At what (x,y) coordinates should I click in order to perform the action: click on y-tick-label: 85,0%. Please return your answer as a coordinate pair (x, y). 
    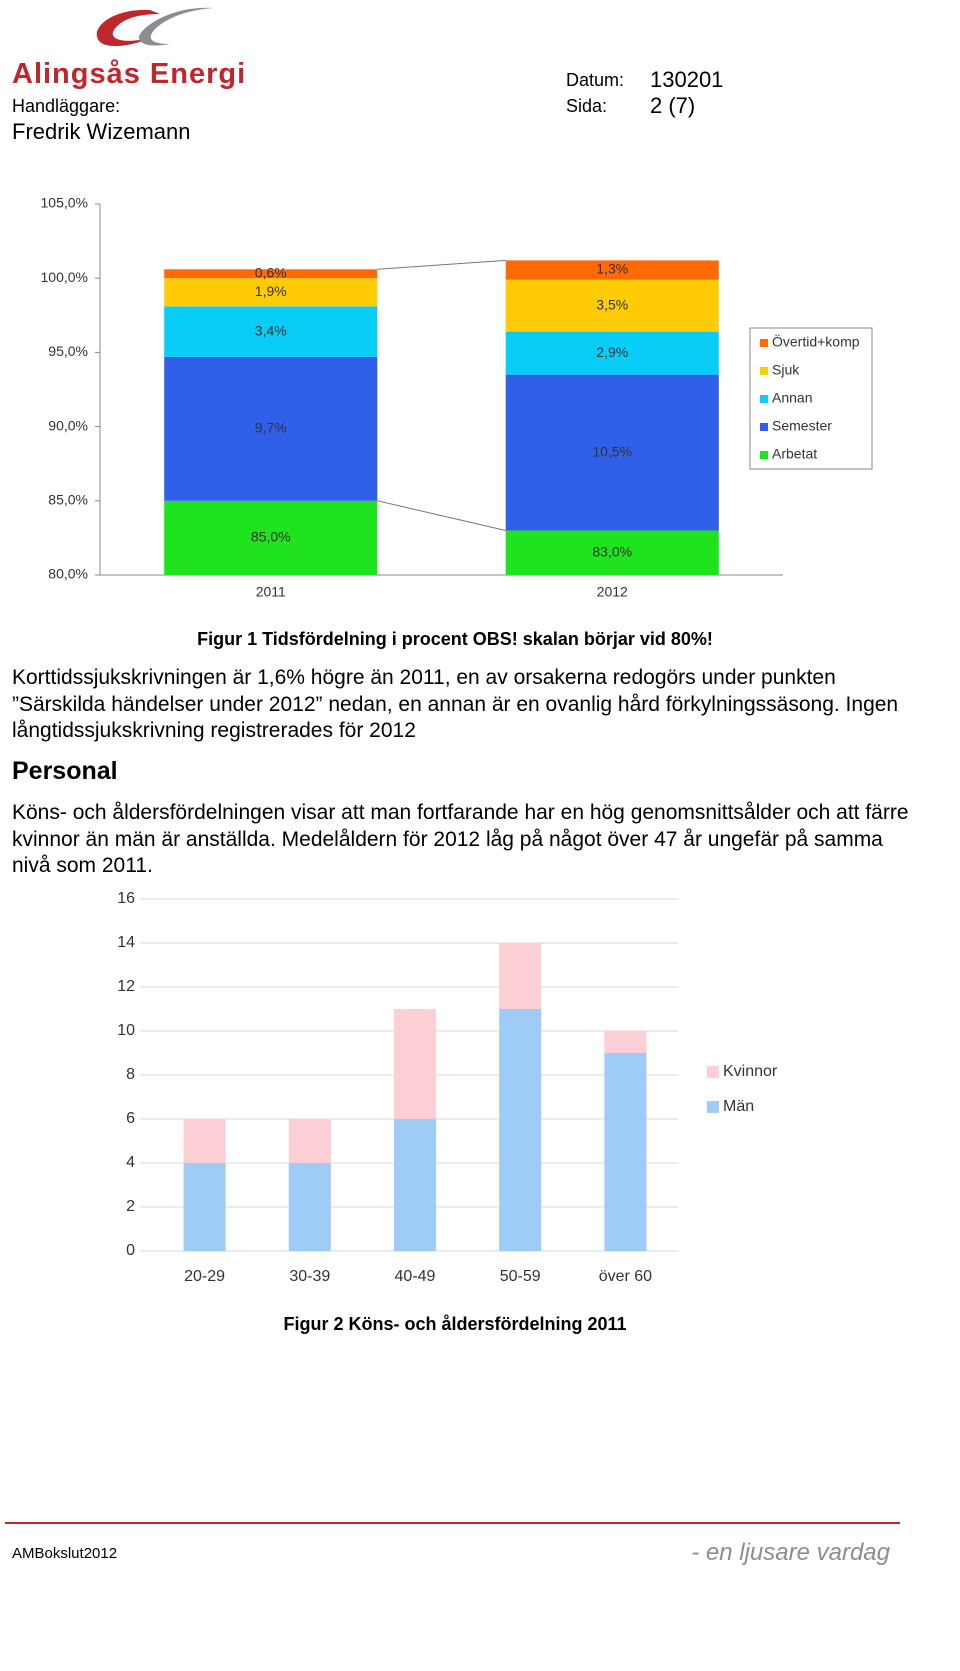
    Looking at the image, I should click on (68, 500).